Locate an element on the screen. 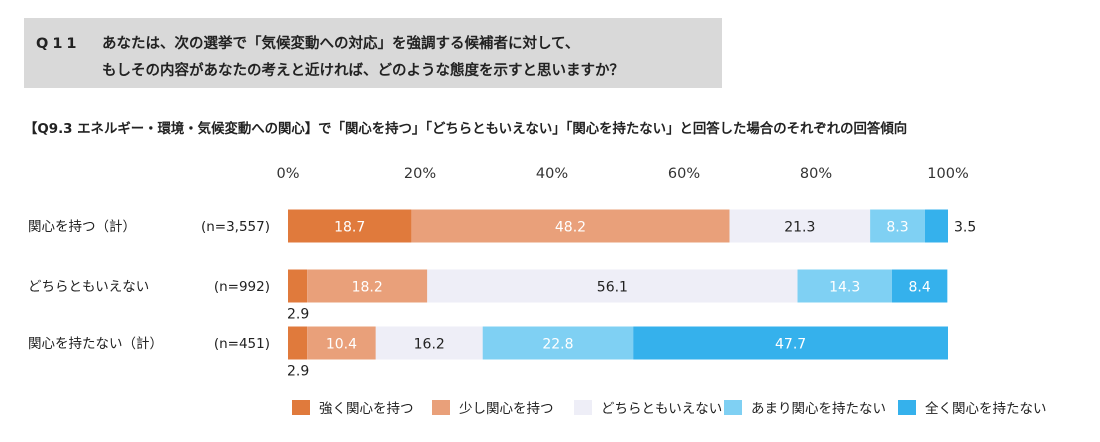 The width and height of the screenshot is (1100, 442). data-label: 18.7 is located at coordinates (349, 228).